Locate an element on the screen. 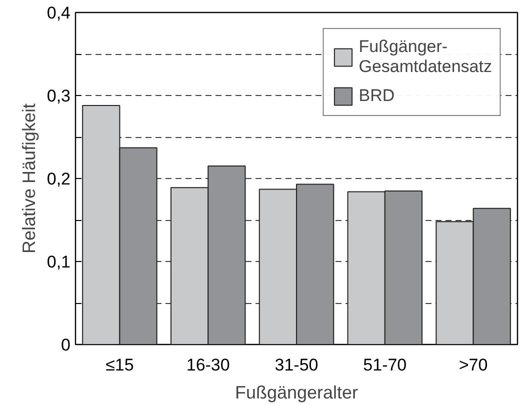  x-tick-label: 51-70 is located at coordinates (385, 365).